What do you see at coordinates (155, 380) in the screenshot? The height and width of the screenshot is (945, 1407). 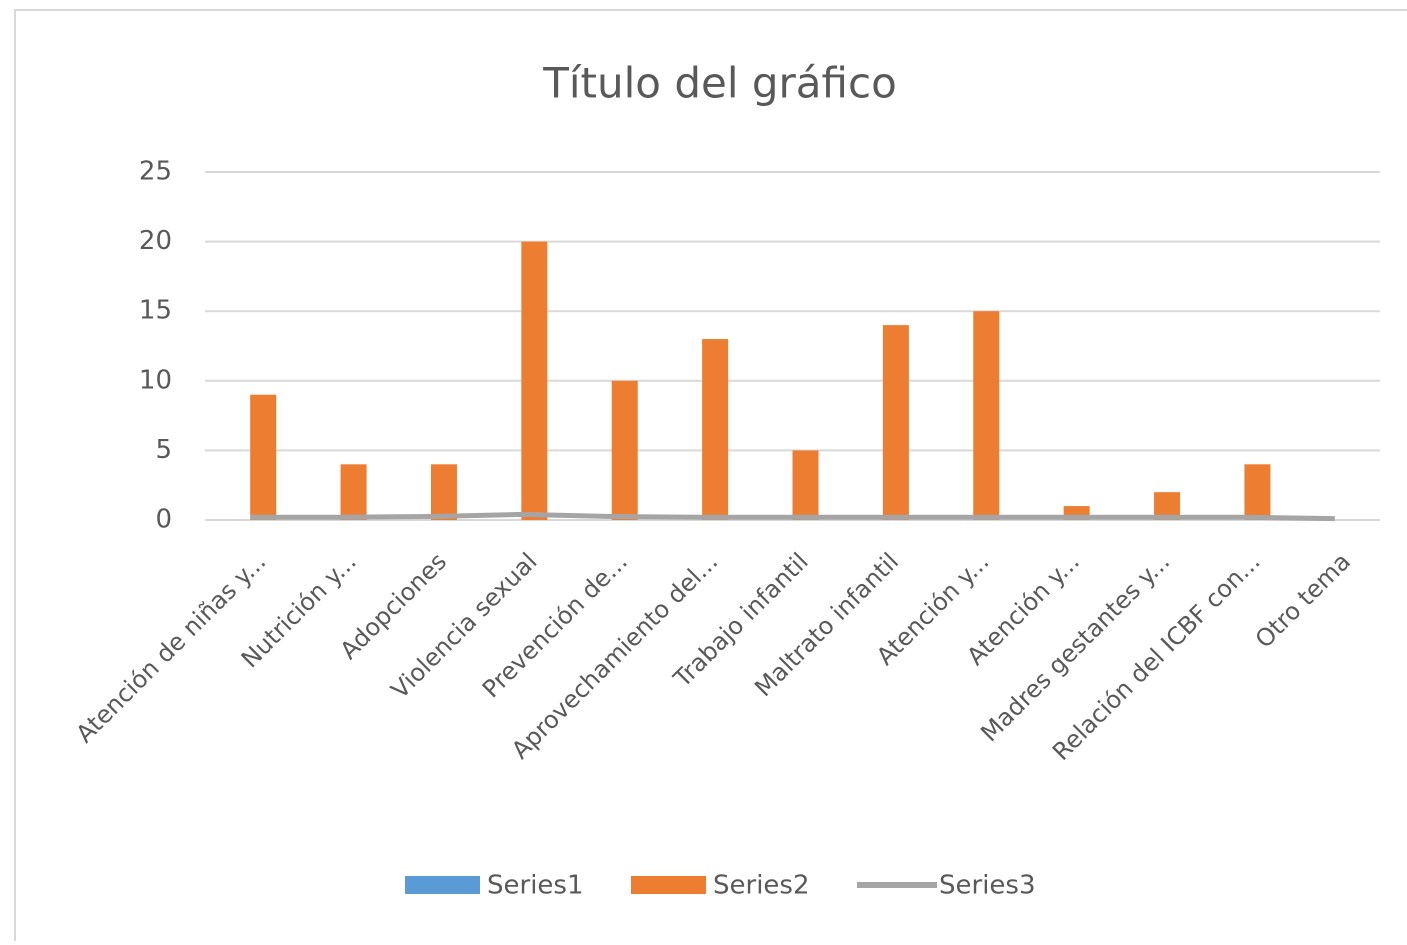 I see `y-tick-label: 10` at bounding box center [155, 380].